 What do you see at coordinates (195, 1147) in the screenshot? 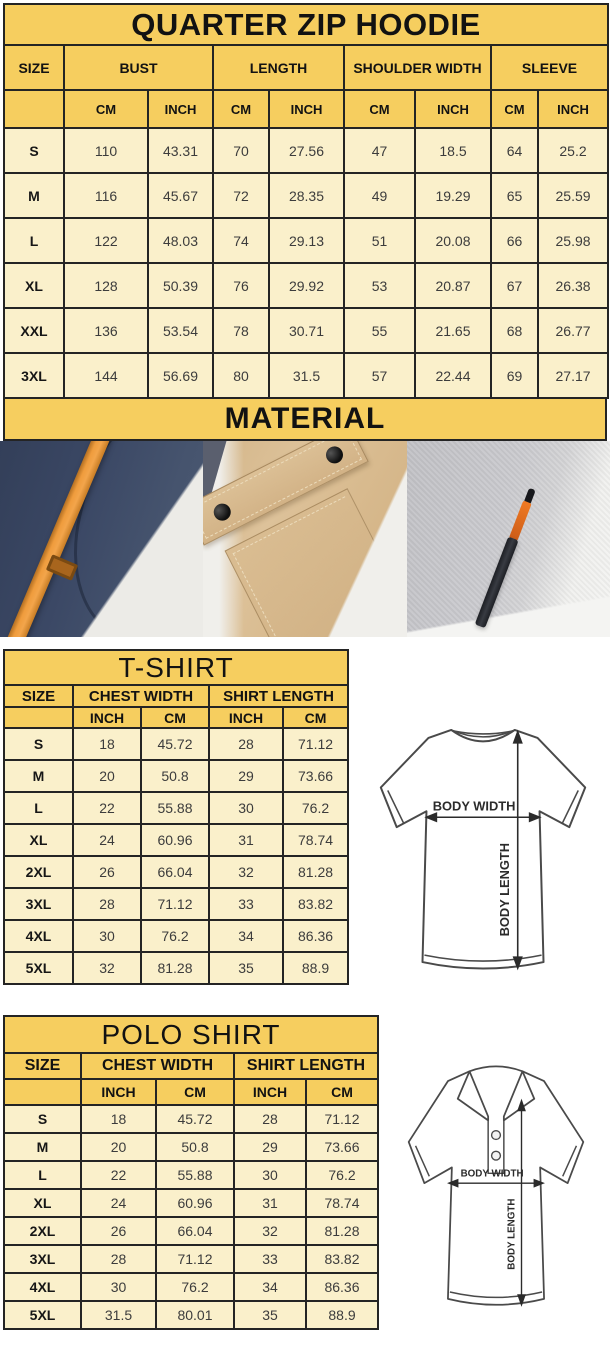
I see `value-cell: 50.8` at bounding box center [195, 1147].